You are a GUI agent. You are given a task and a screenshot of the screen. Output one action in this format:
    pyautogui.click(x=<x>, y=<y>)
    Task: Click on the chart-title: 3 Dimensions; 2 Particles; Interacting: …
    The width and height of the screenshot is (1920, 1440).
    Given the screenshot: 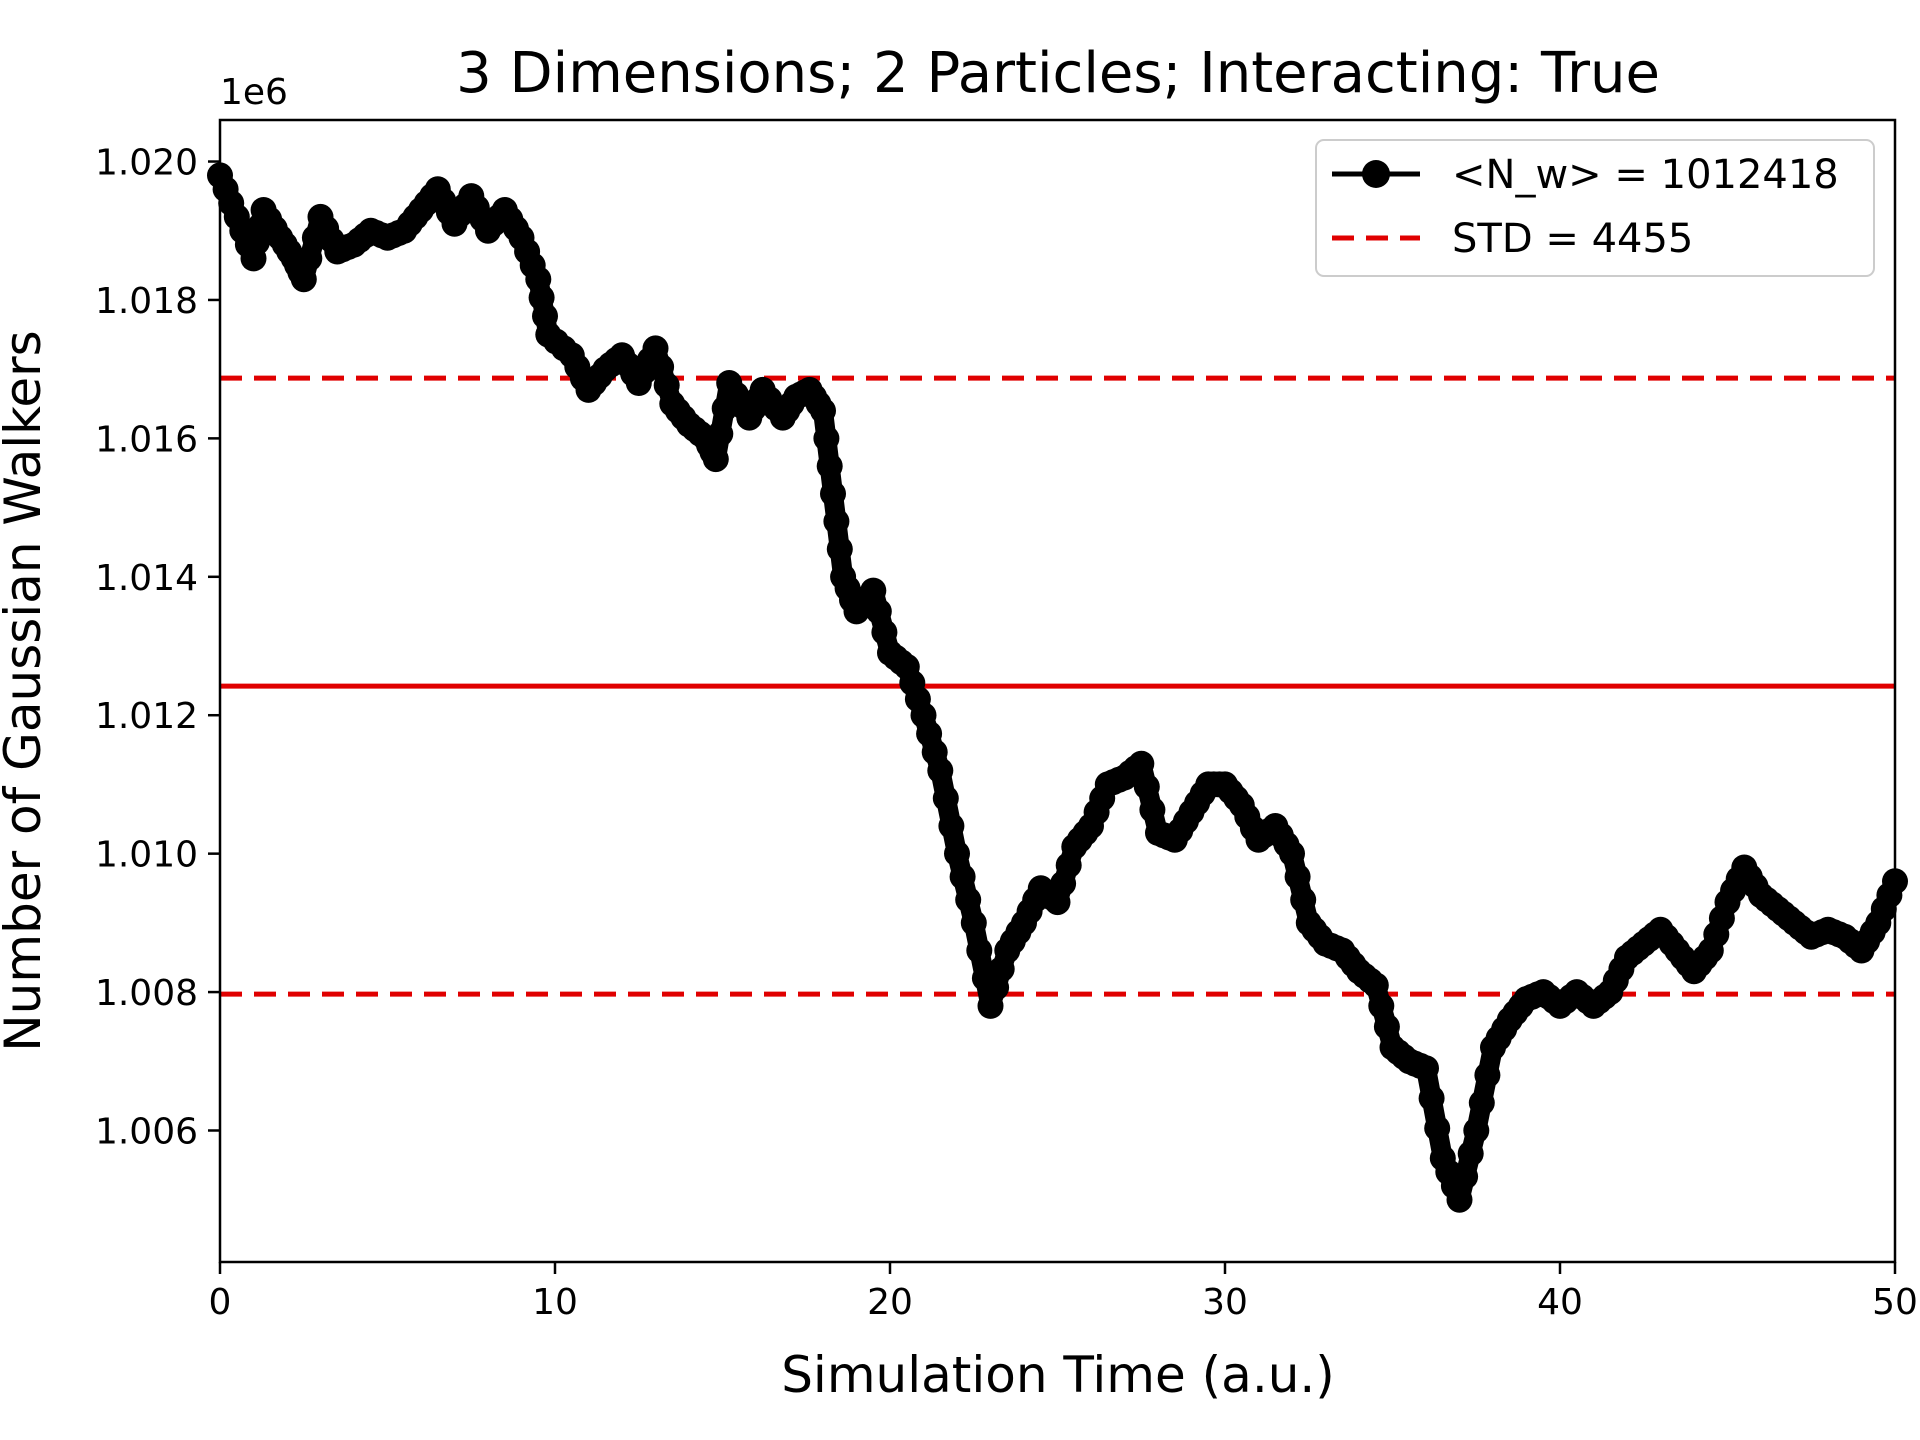 What is the action you would take?
    pyautogui.click(x=1058, y=73)
    